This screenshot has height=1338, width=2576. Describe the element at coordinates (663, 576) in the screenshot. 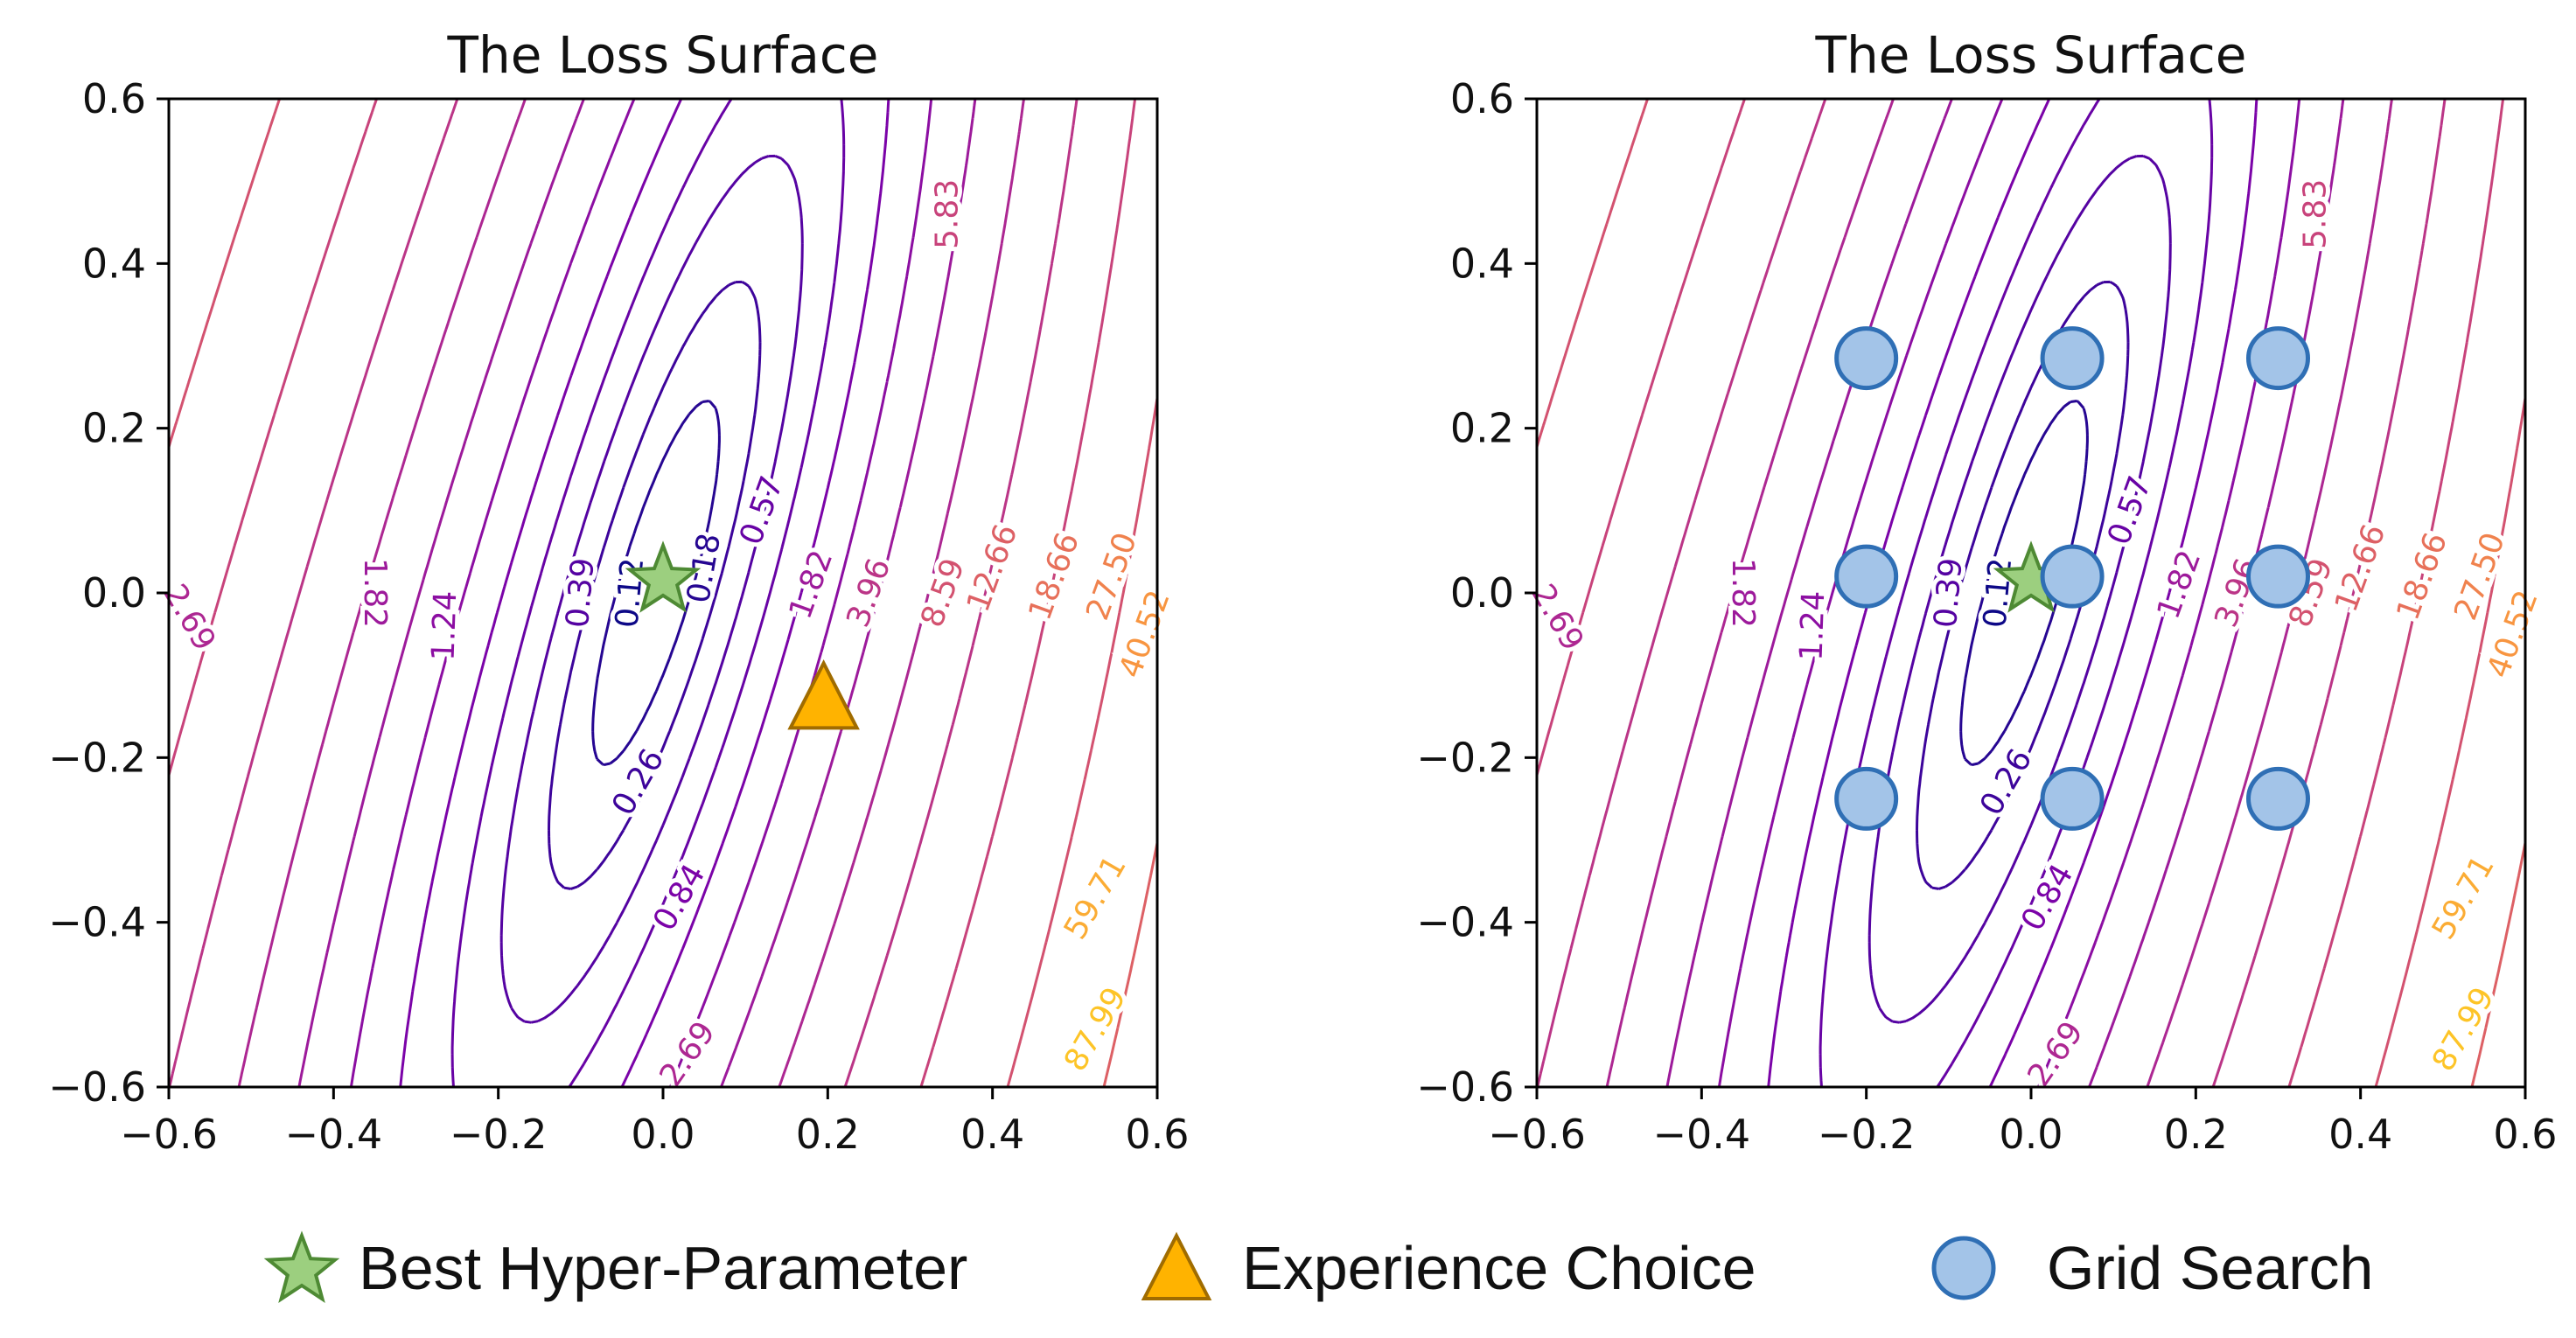

I see `best-hyper-parameter-star` at that location.